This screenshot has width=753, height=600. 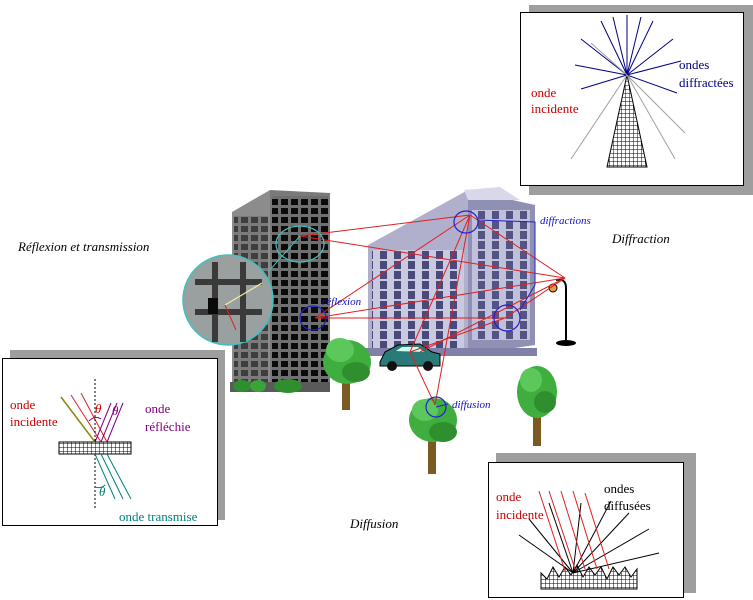 I want to click on diffused-waves-label-2: diffusées, so click(x=627, y=505).